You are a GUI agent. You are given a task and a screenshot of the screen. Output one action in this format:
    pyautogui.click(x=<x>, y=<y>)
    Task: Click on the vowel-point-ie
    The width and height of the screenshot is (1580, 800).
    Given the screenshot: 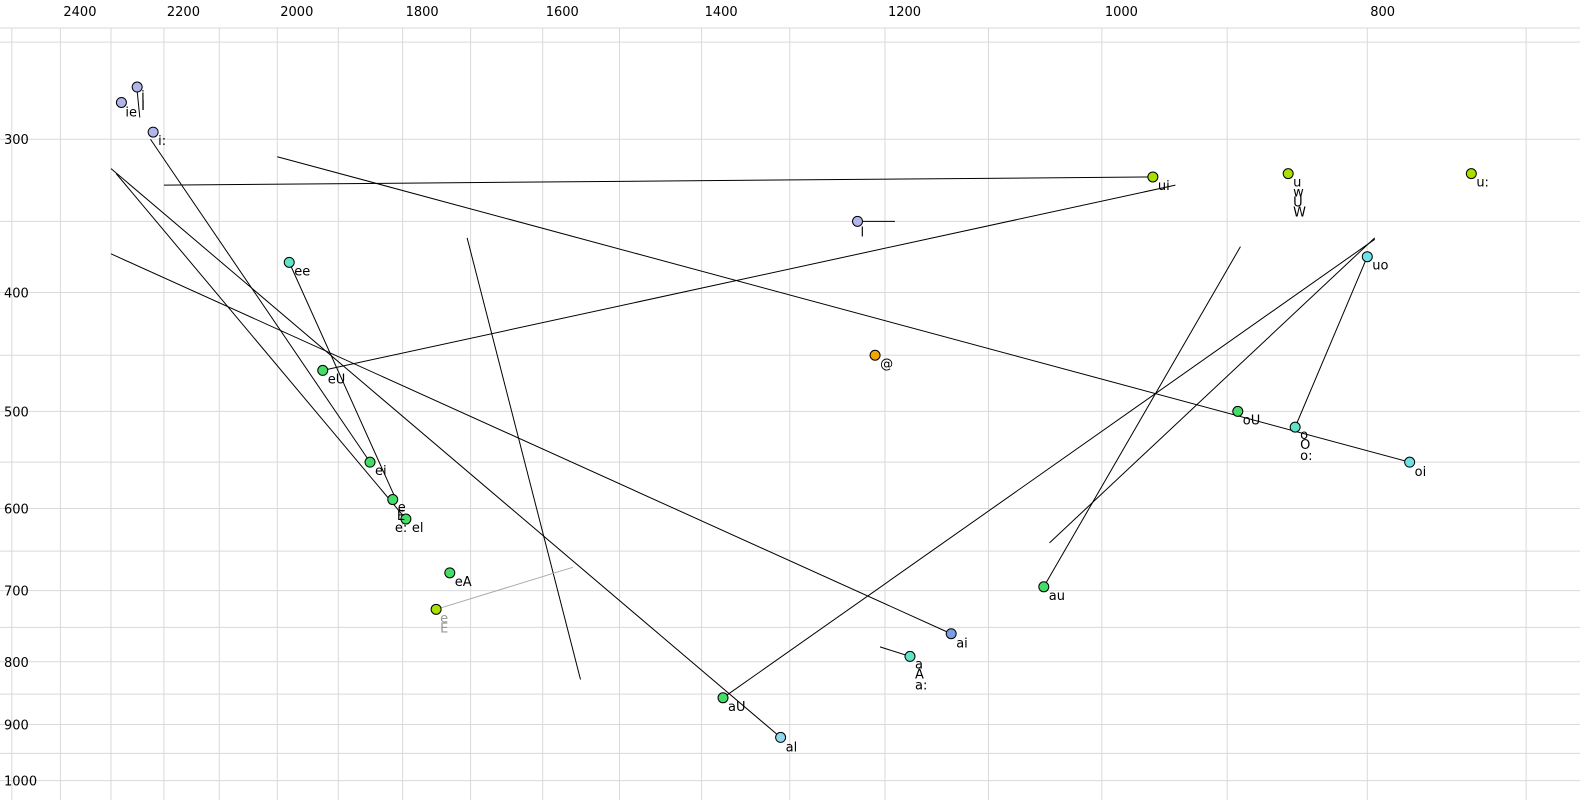 What is the action you would take?
    pyautogui.click(x=121, y=102)
    